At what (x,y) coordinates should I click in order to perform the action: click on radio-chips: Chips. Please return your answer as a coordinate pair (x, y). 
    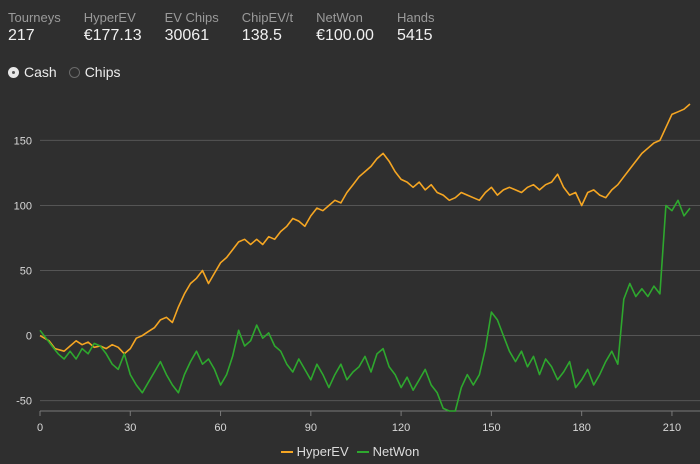
    Looking at the image, I should click on (94, 72).